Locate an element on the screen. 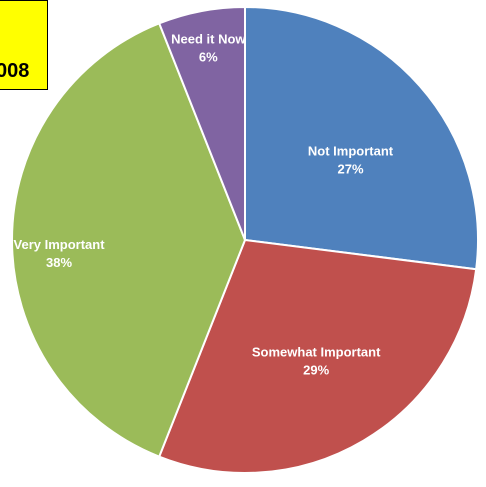  slice-label-category: Need it Now is located at coordinates (208, 39).